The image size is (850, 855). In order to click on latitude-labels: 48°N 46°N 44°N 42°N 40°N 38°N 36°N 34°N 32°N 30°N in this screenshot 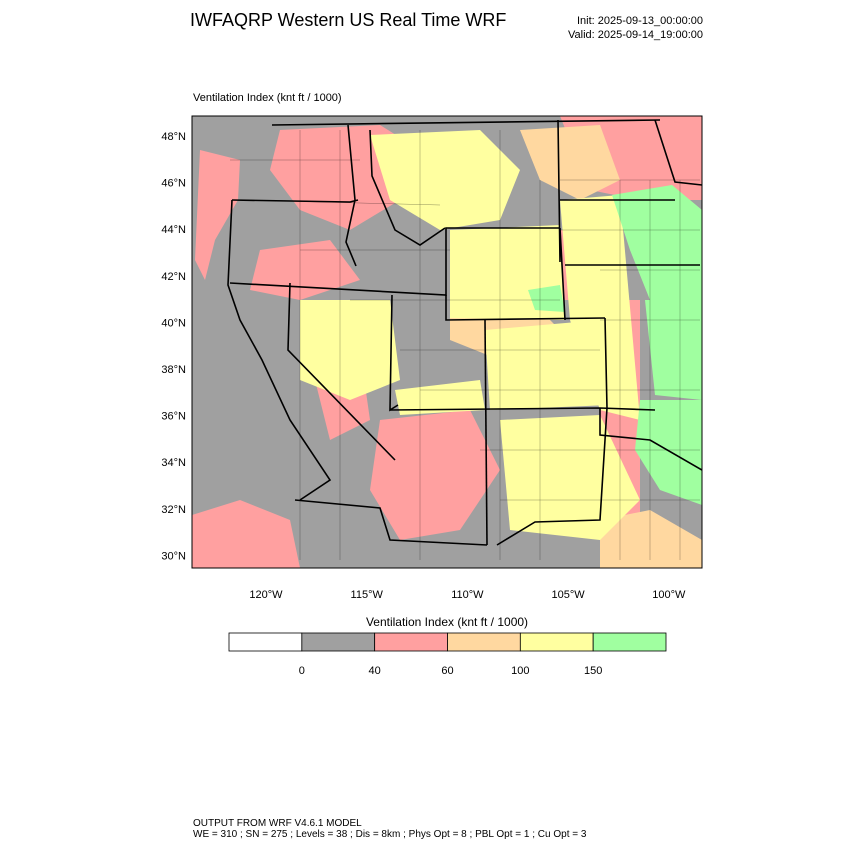, I will do `click(173, 346)`.